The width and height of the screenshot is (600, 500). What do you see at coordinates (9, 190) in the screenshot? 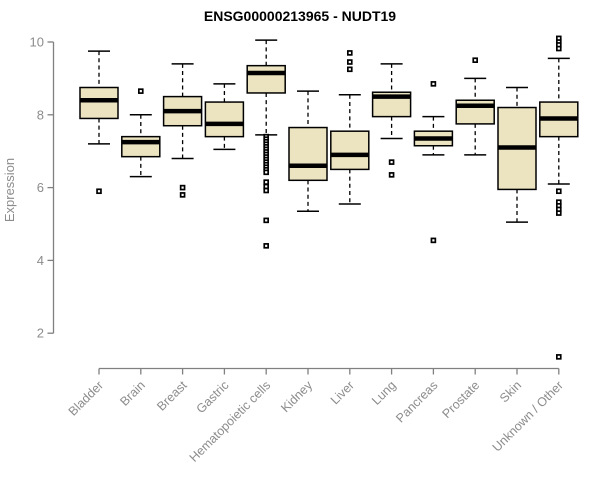
I see `y-axis-label: Expression` at bounding box center [9, 190].